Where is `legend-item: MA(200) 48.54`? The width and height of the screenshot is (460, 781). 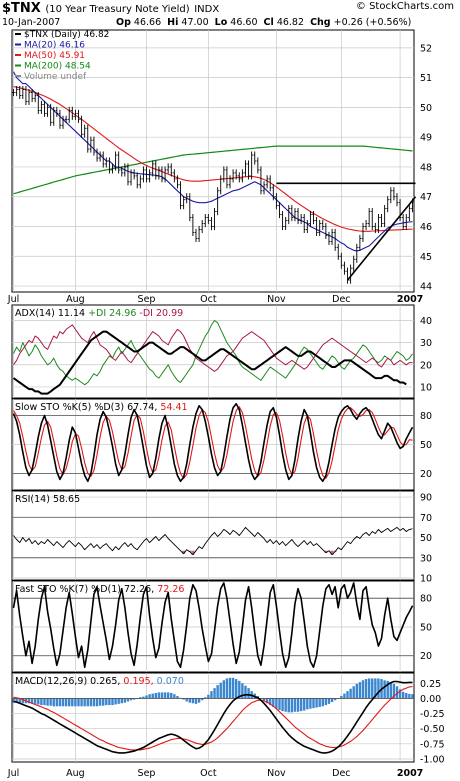 legend-item: MA(200) 48.54 is located at coordinates (57, 67).